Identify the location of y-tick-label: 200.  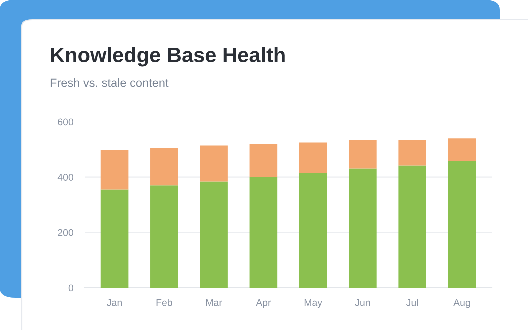
(66, 232).